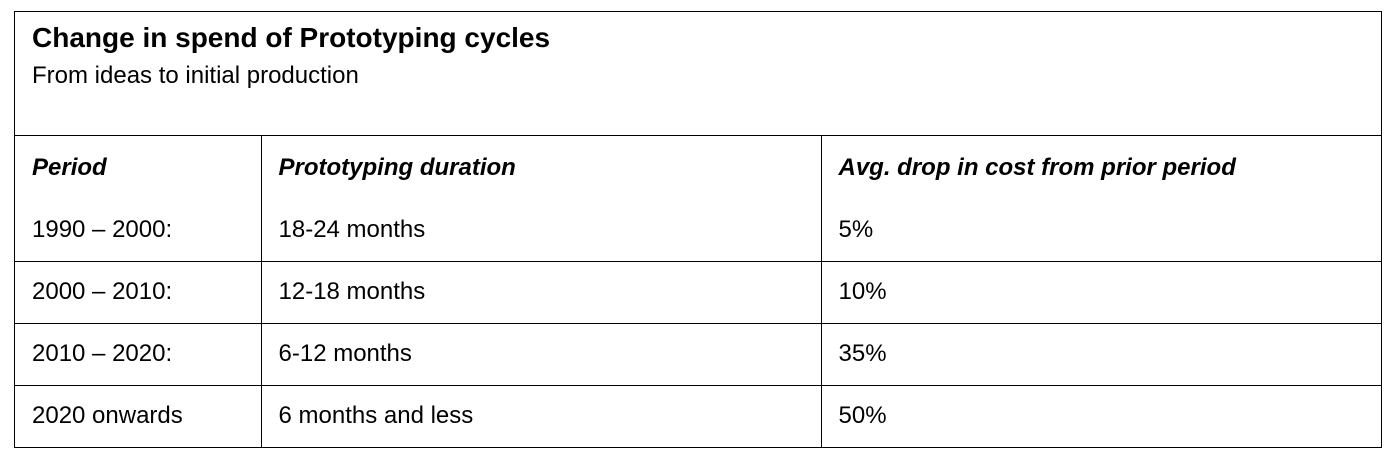 The image size is (1400, 462). What do you see at coordinates (138, 354) in the screenshot?
I see `period-cell: 2010 – 2020:` at bounding box center [138, 354].